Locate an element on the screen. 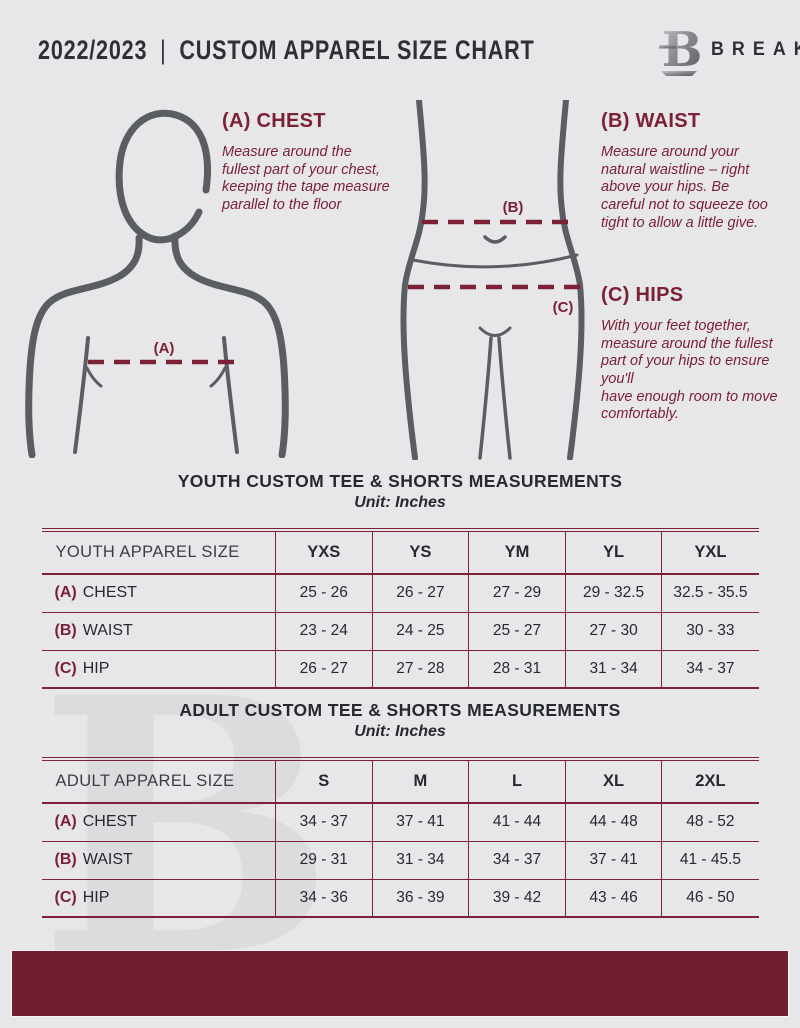 This screenshot has height=1028, width=800. size-header-row: ADULT APPAREL SIZE S M L XL 2XL is located at coordinates (400, 781).